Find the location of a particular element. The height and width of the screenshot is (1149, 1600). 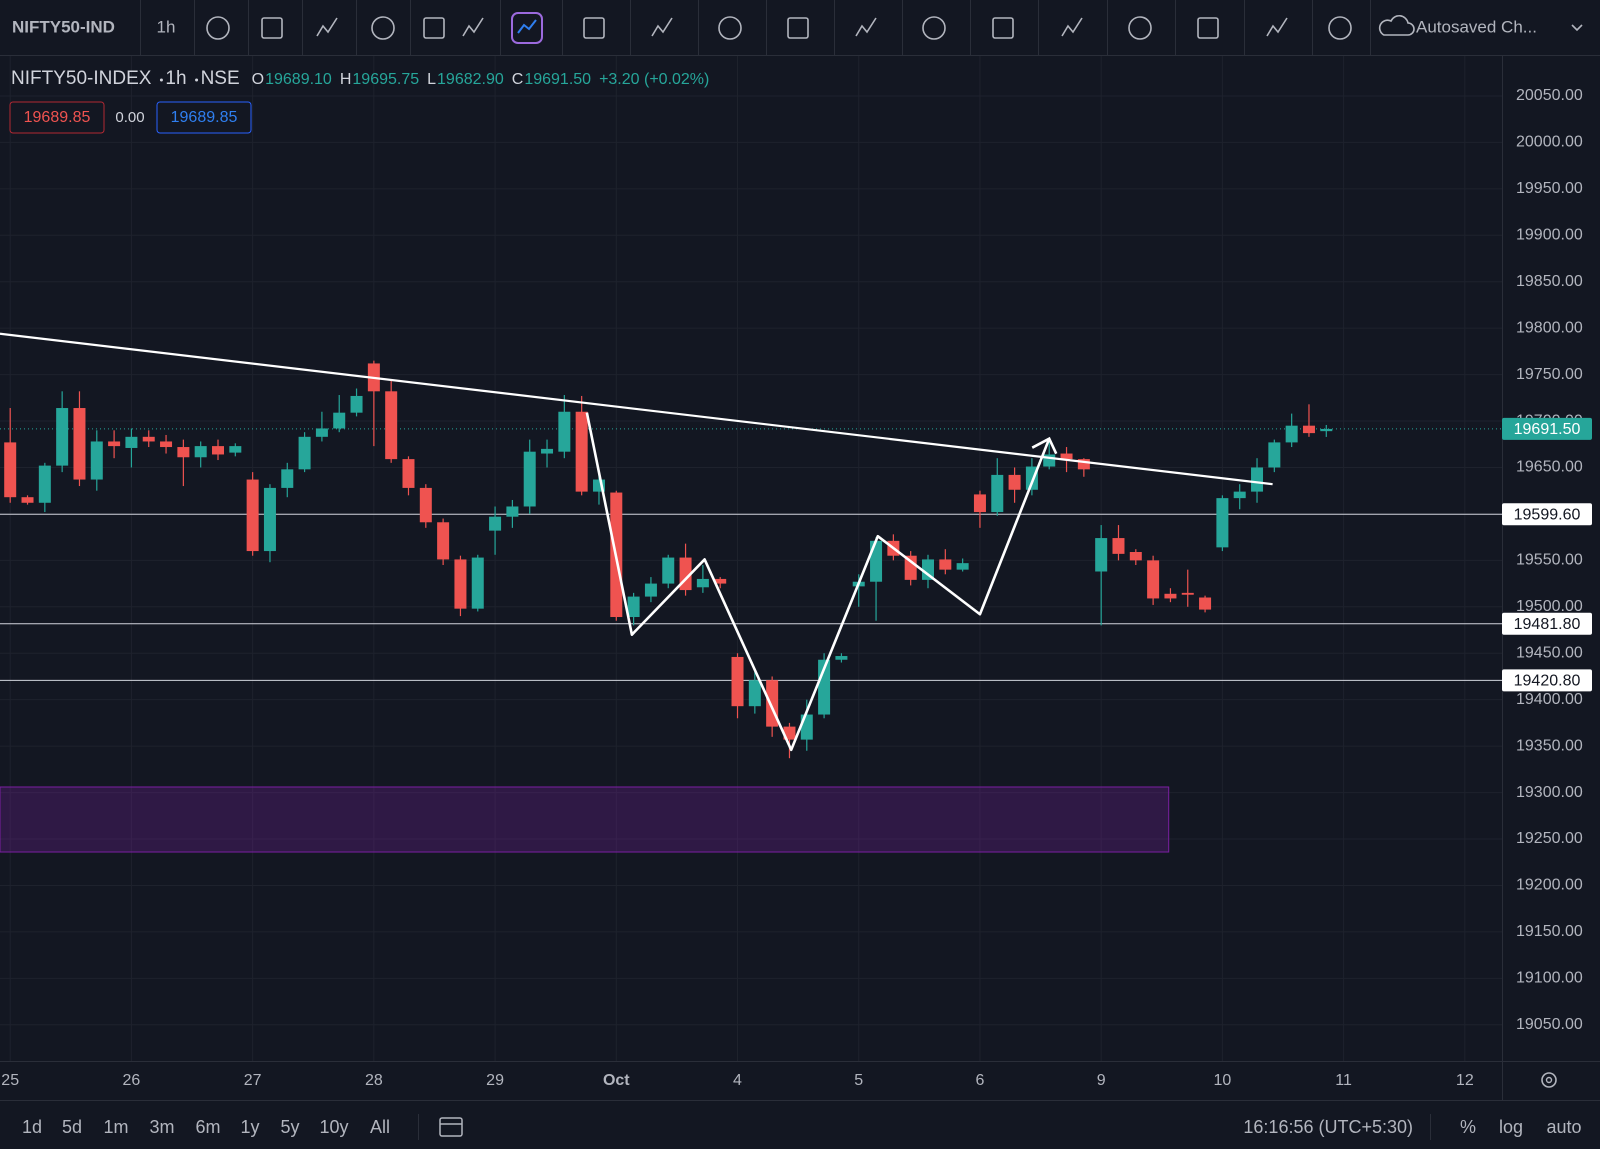

price-tag-label: 19599.60 is located at coordinates (1547, 515).